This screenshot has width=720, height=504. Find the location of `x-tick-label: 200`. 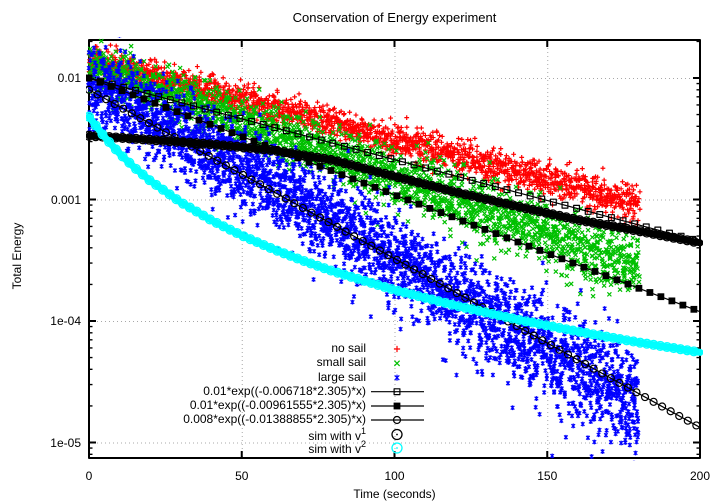

x-tick-label: 200 is located at coordinates (700, 476).